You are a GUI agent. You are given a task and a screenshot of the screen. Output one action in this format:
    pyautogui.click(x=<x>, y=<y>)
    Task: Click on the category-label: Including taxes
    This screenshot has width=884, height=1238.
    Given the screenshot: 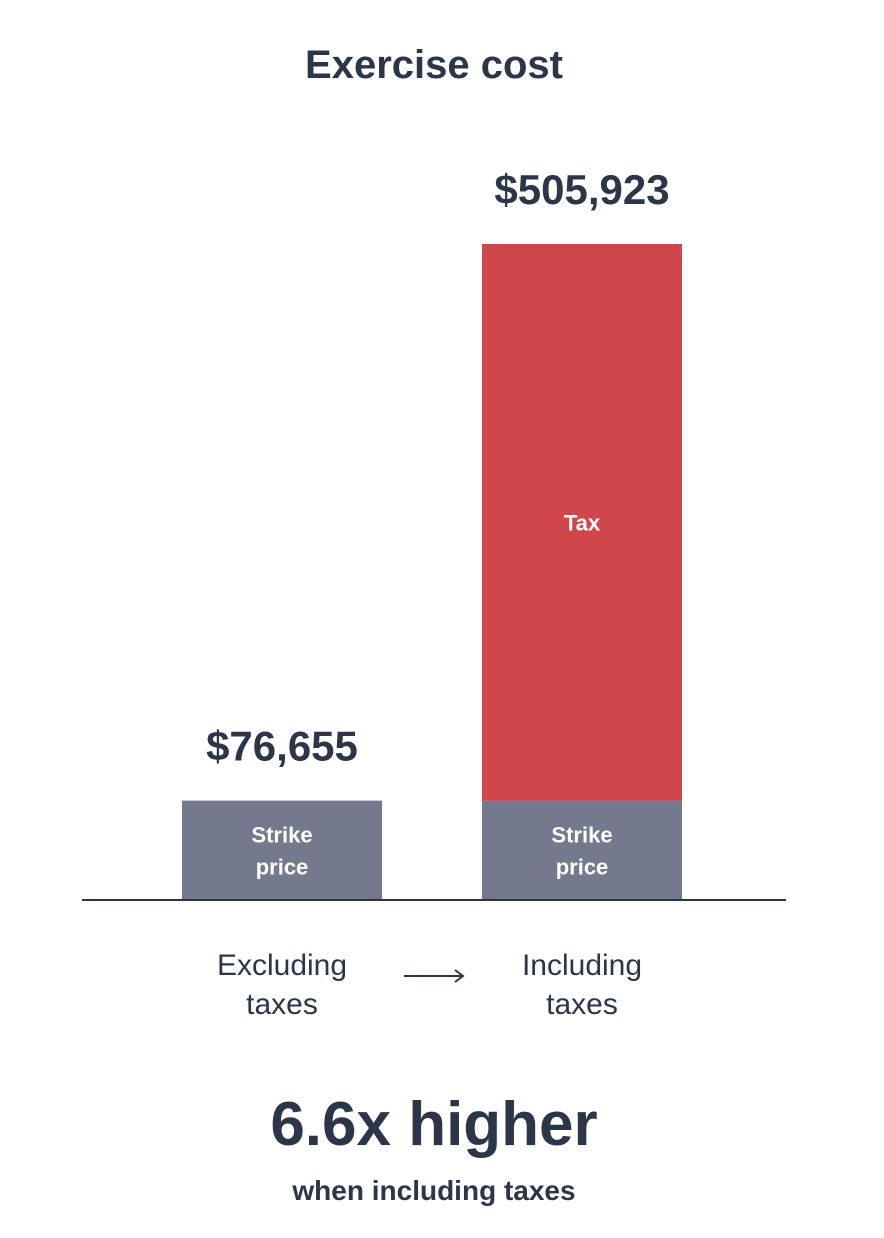 What is the action you would take?
    pyautogui.click(x=582, y=985)
    